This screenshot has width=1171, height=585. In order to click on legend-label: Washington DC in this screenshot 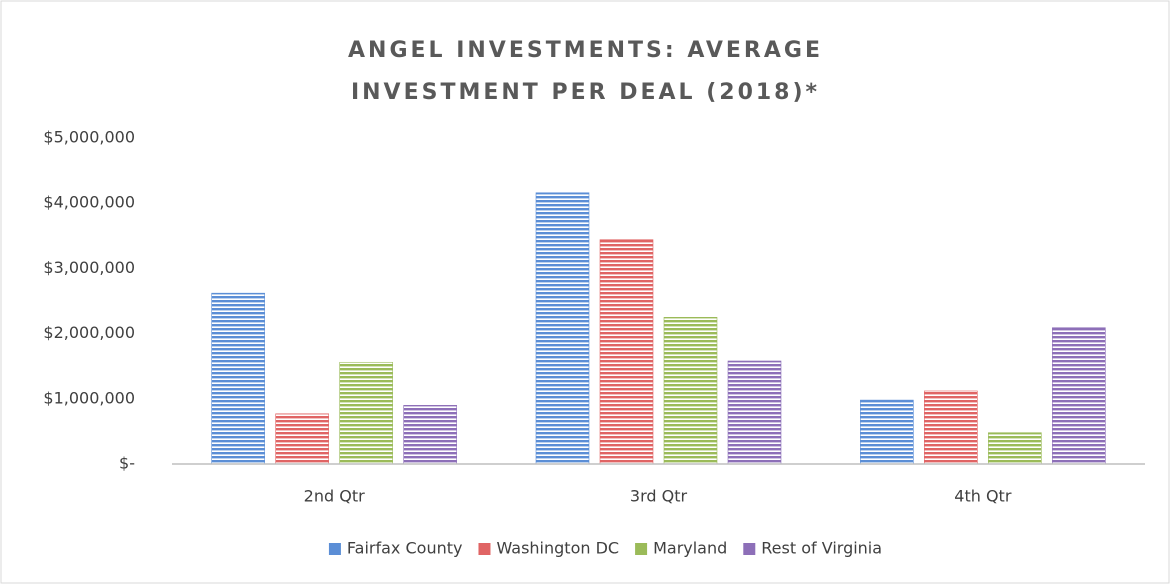, I will do `click(557, 548)`.